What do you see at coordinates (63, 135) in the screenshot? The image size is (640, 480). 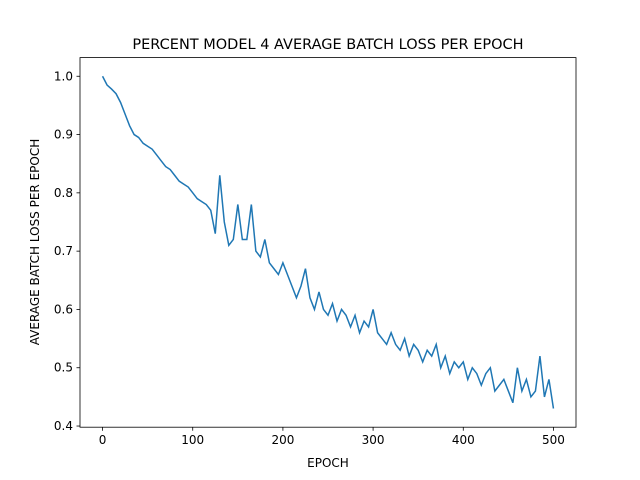 I see `y-tick-label: 0.9` at bounding box center [63, 135].